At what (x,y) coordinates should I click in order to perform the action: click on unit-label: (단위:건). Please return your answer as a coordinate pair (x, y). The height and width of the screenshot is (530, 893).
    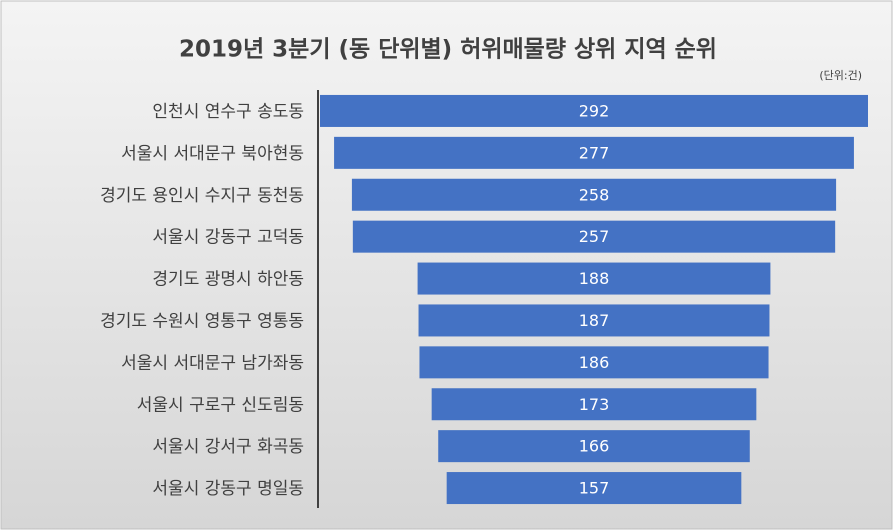
    Looking at the image, I should click on (840, 75).